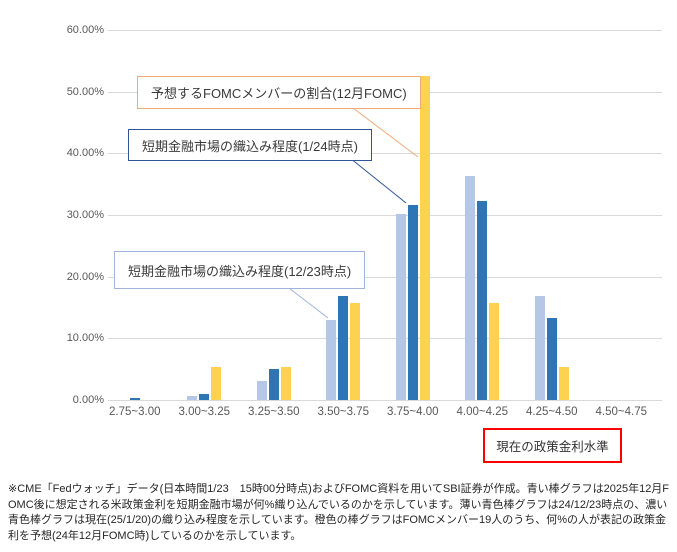 The image size is (677, 552). What do you see at coordinates (552, 412) in the screenshot?
I see `x-tick-label: 4.25~4.50` at bounding box center [552, 412].